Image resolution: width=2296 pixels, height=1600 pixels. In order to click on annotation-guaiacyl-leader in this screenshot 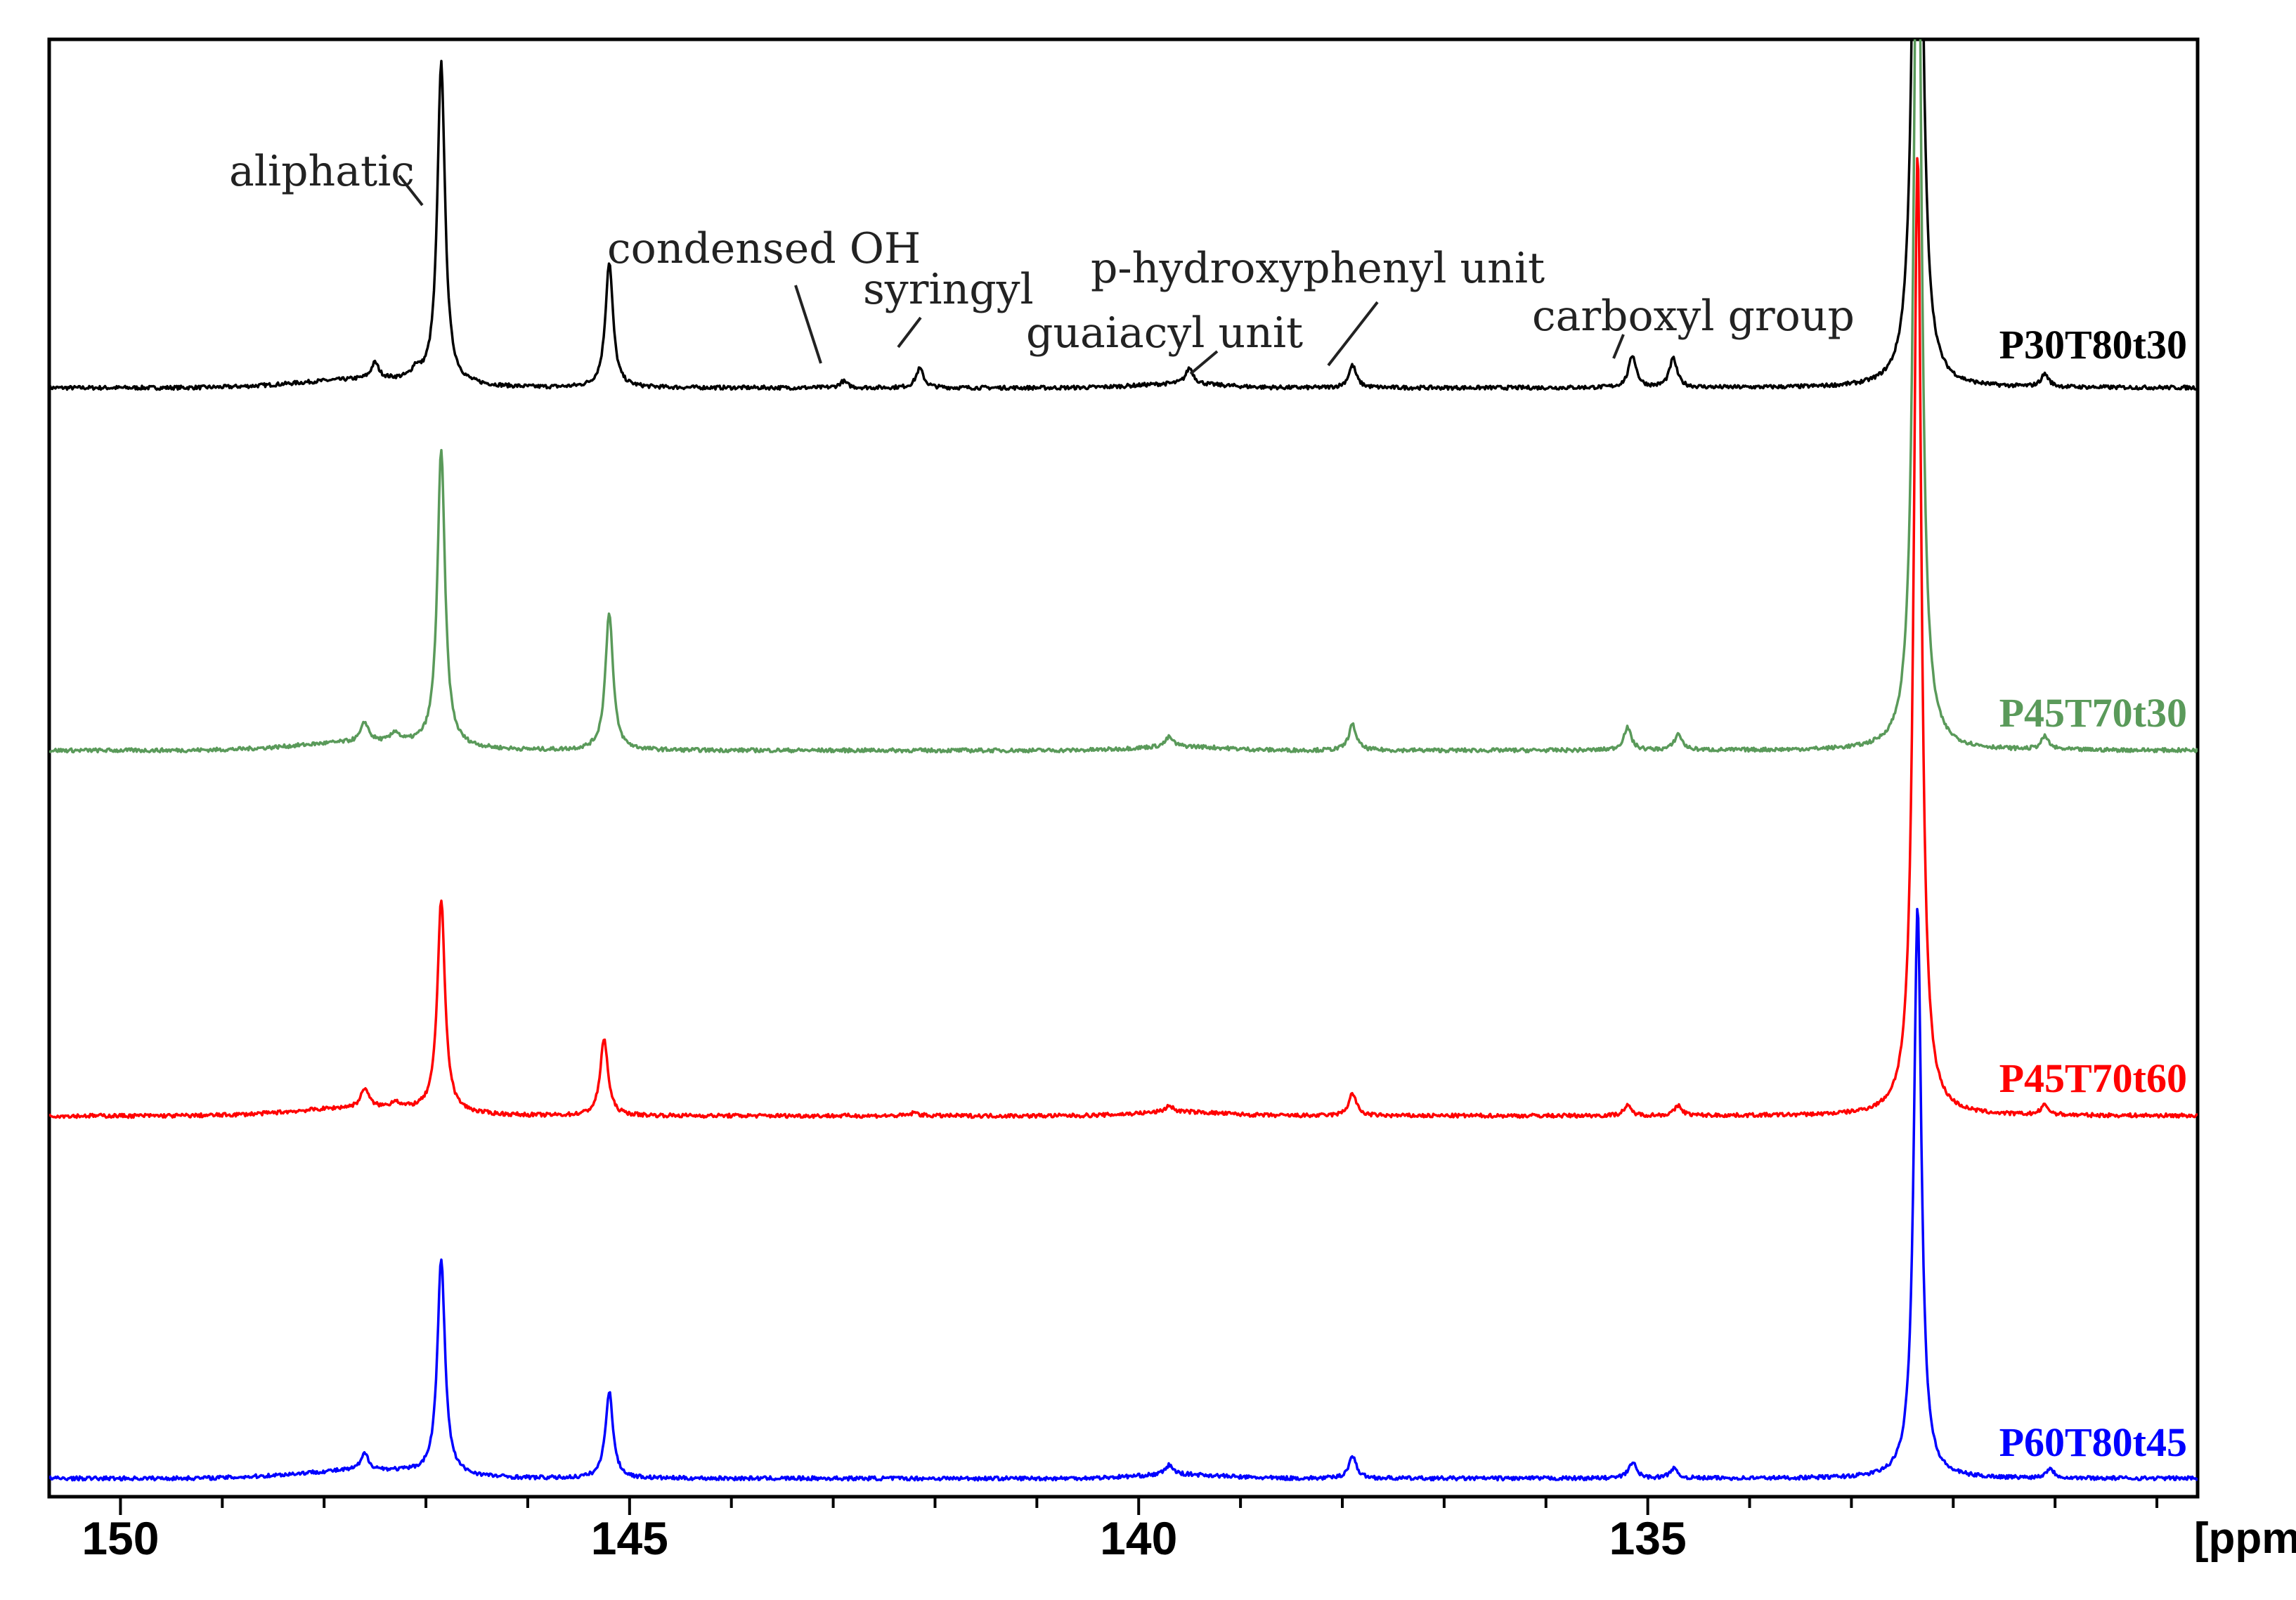, I will do `click(1204, 362)`.